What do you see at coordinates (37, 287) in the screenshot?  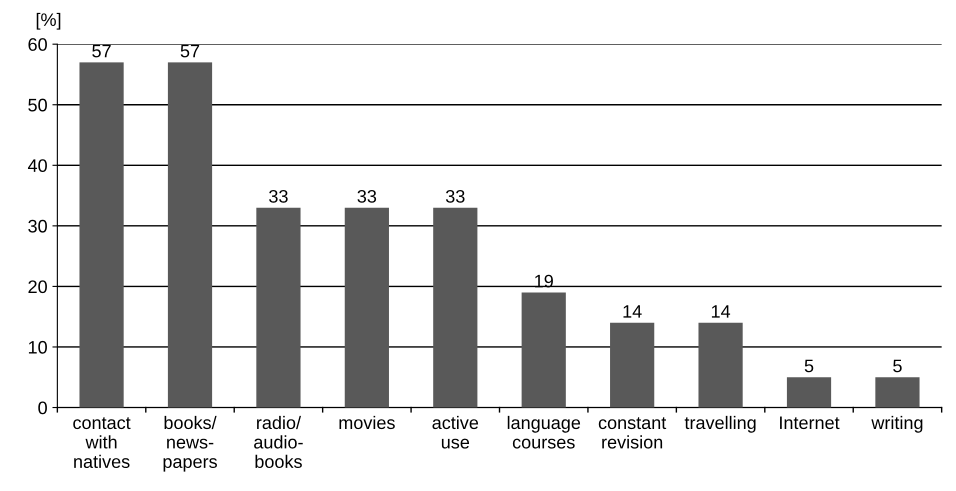 I see `y-tick-label: 20` at bounding box center [37, 287].